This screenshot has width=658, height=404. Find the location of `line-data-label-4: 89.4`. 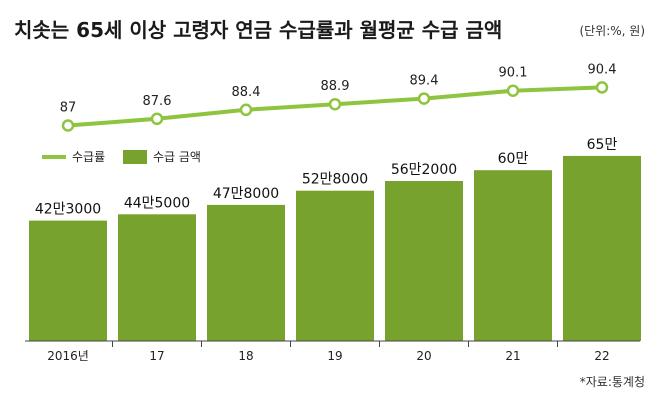

line-data-label-4: 89.4 is located at coordinates (424, 81).